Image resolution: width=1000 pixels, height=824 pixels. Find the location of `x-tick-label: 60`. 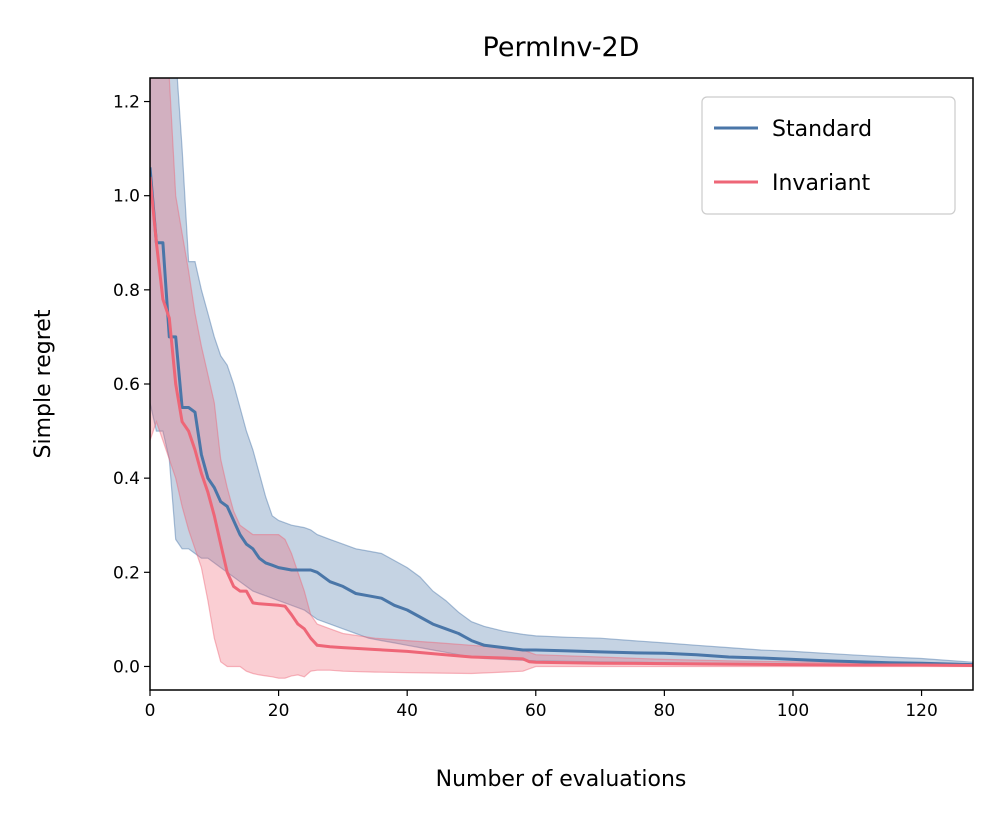

x-tick-label: 60 is located at coordinates (536, 711).